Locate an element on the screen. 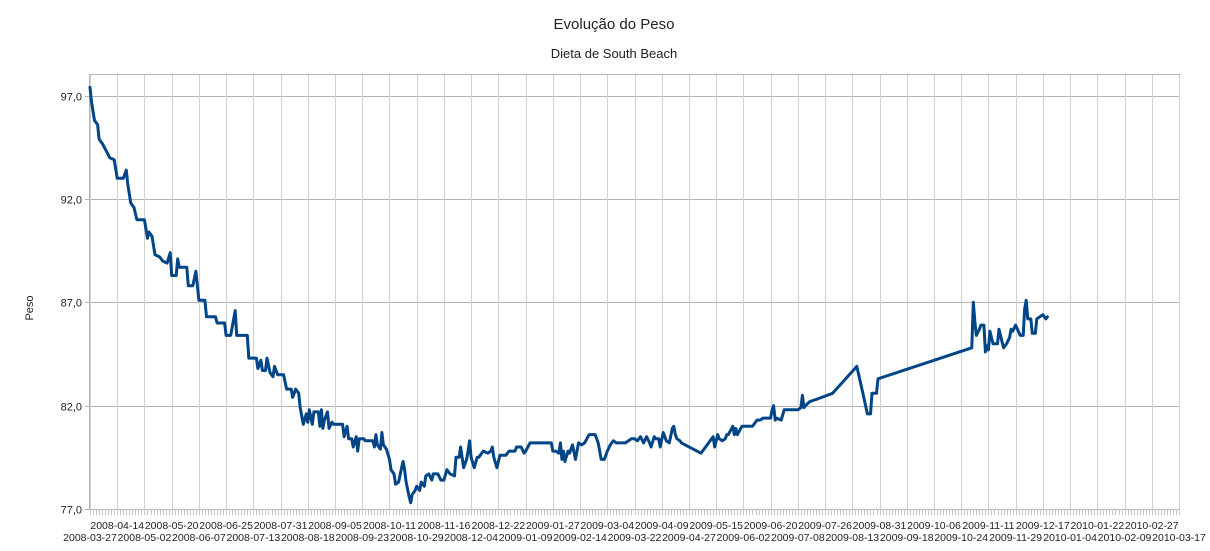  x-tick-label: 2009-06-20 is located at coordinates (771, 526).